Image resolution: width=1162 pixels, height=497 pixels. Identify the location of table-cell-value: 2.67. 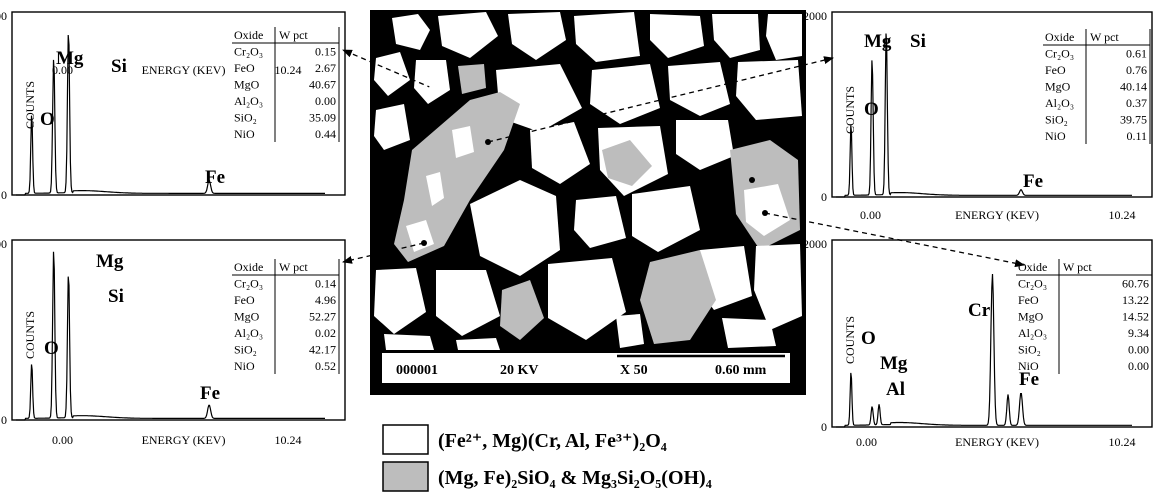
(325, 68).